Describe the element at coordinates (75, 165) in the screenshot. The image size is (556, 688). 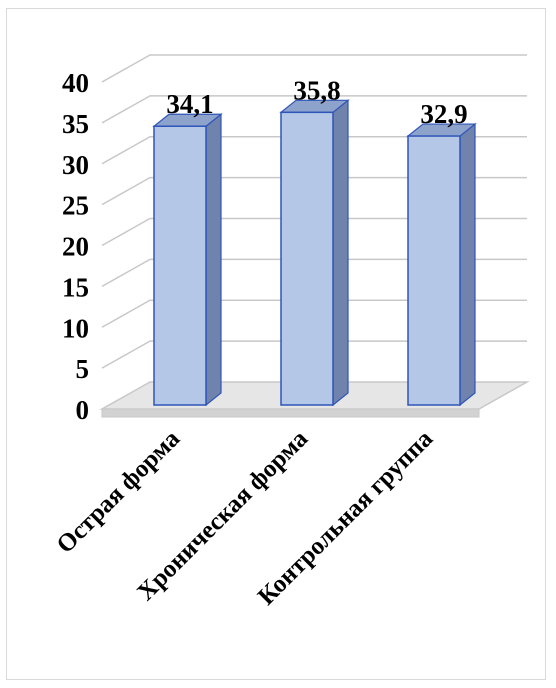
I see `y-tick-label: 30` at that location.